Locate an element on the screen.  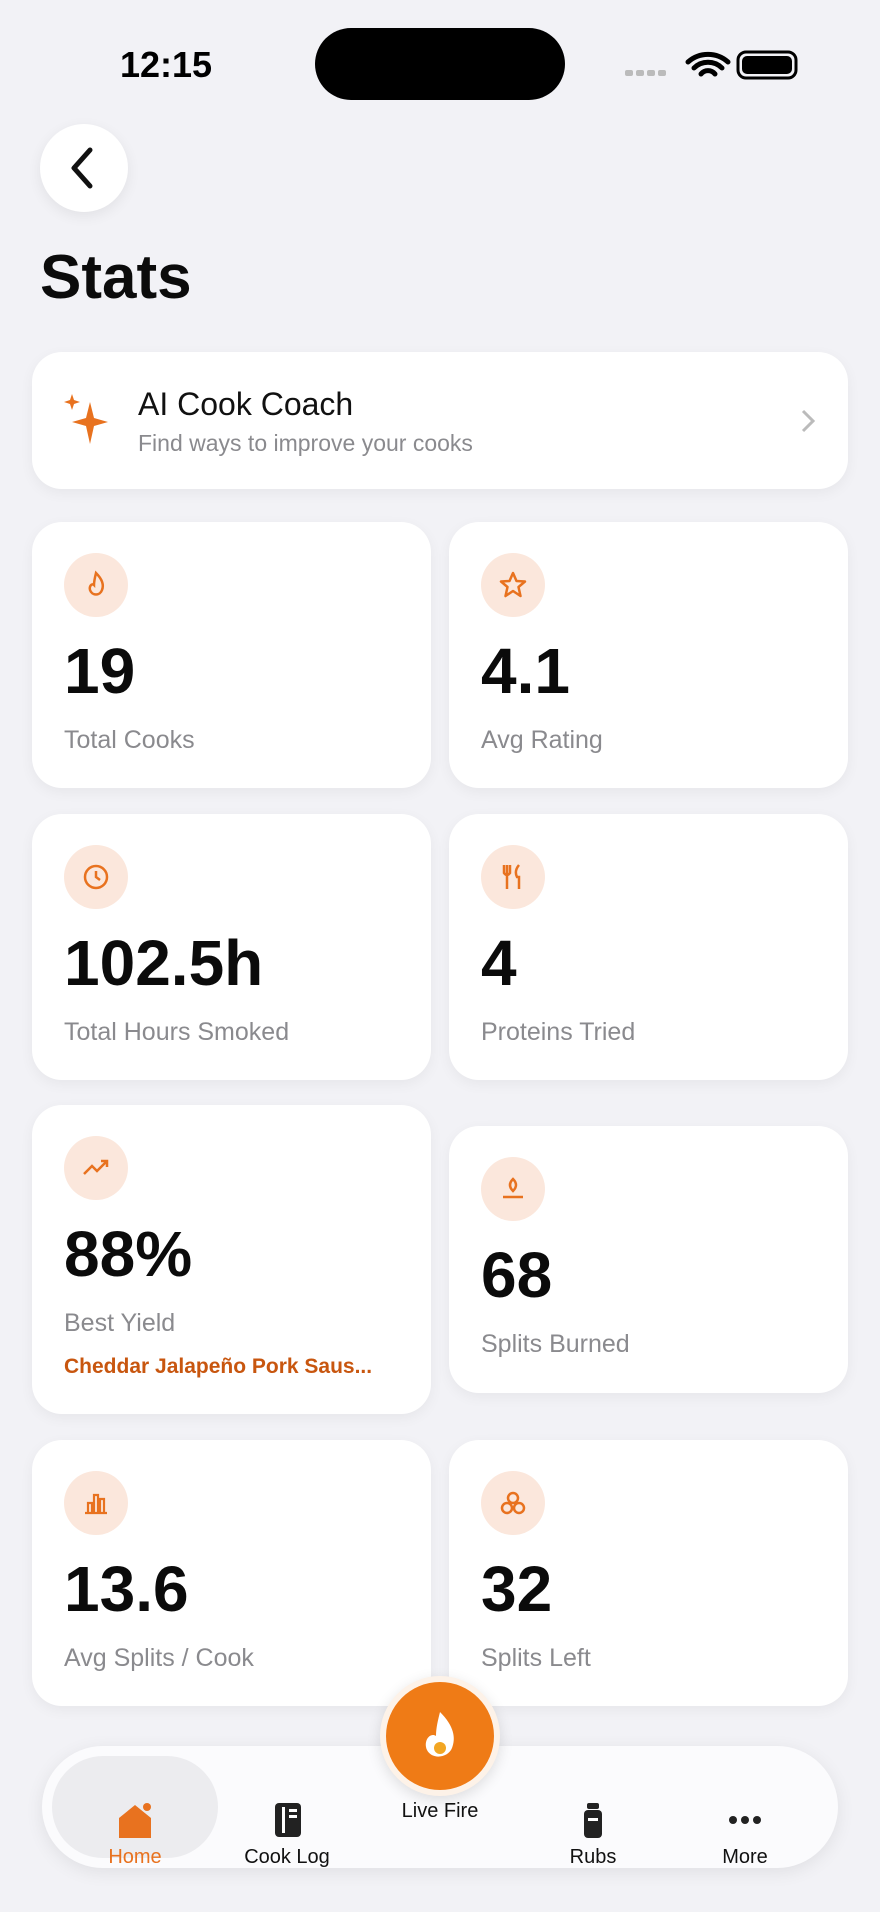
stat-label: Total Hours Smoked is located at coordinates (177, 1032).